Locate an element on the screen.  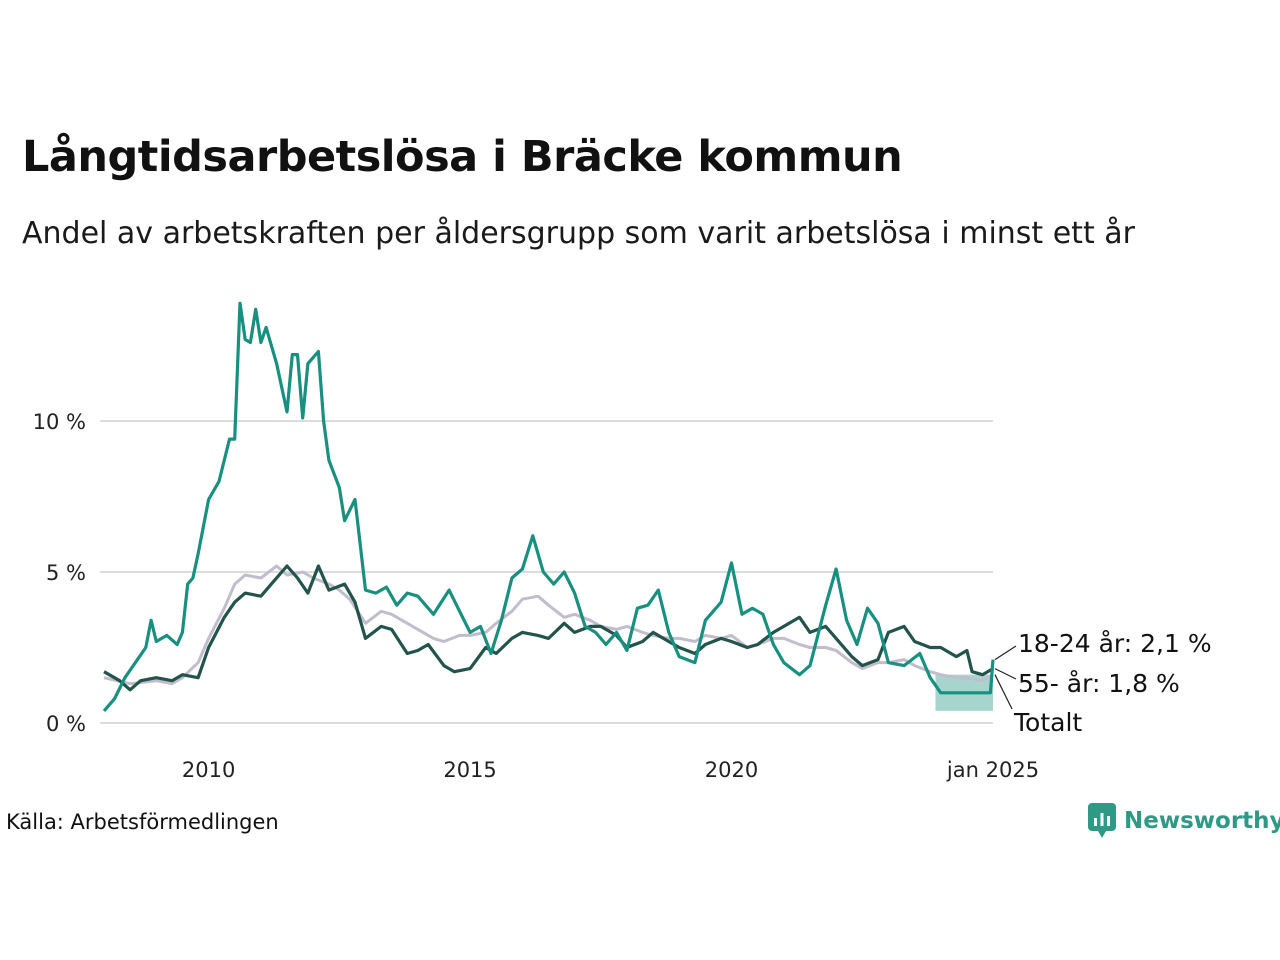
series-label: 18-24 år: 2,1 % is located at coordinates (1115, 643).